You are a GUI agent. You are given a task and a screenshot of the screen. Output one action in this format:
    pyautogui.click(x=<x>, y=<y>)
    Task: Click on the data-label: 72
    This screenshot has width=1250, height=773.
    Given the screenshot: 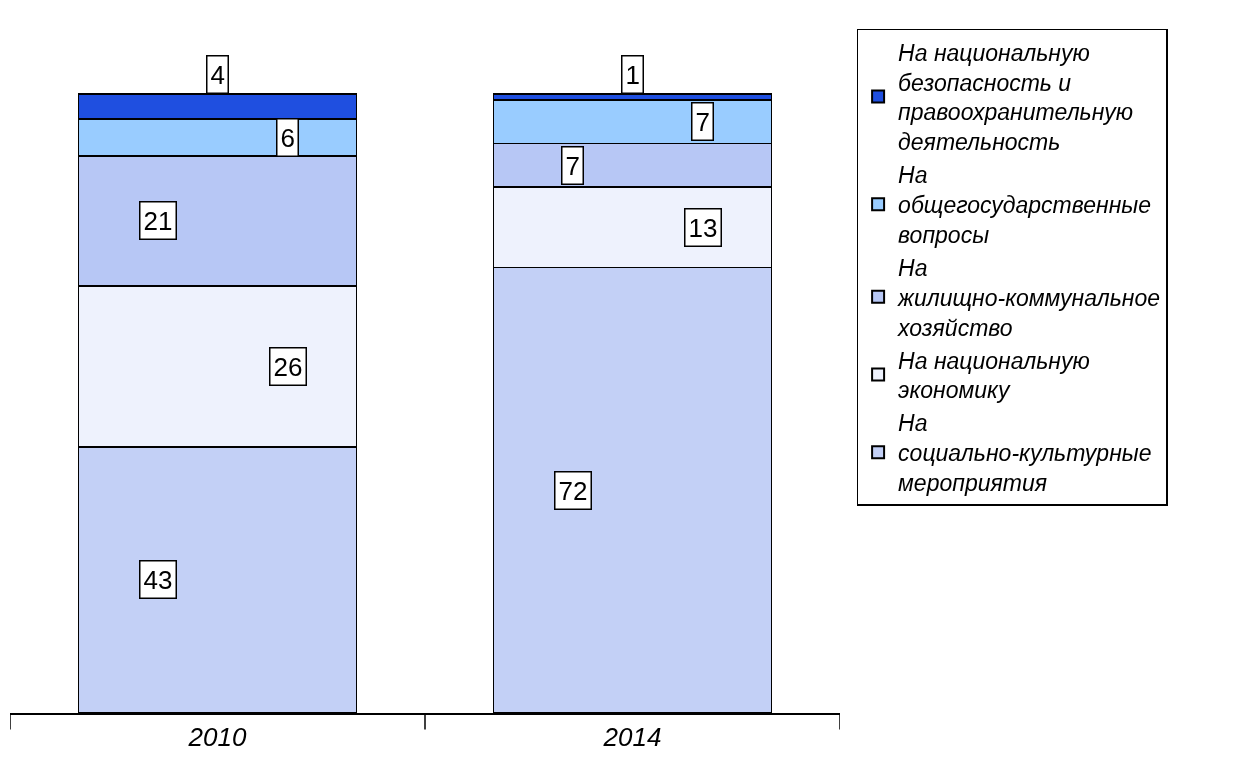 What is the action you would take?
    pyautogui.click(x=573, y=490)
    